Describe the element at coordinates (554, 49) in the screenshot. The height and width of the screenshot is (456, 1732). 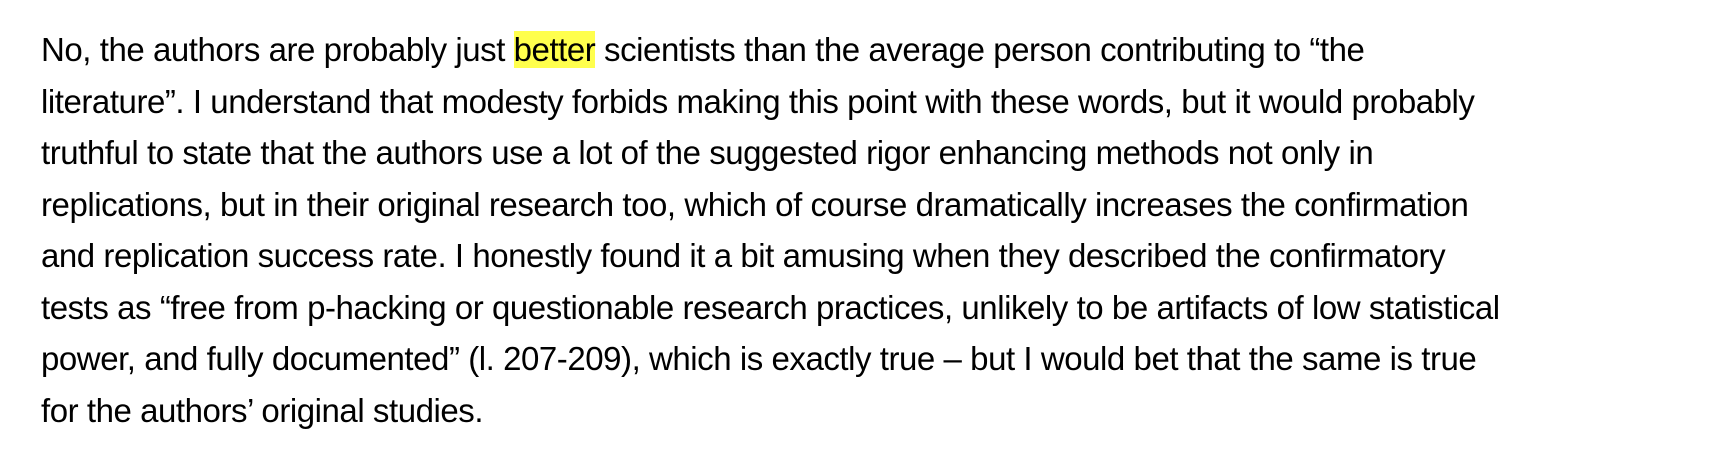
I see `highlighted-word: better` at that location.